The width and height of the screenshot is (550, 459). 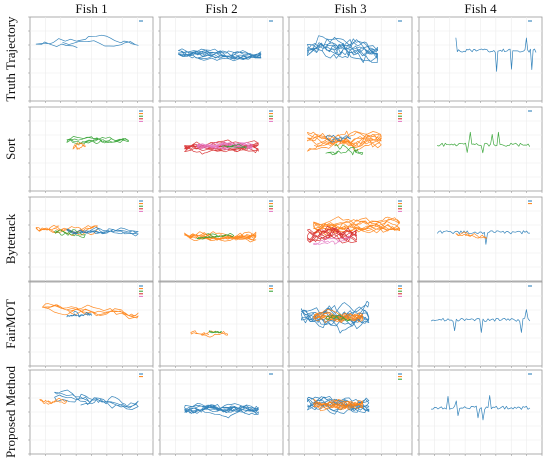 What do you see at coordinates (350, 8) in the screenshot?
I see `column-title-3: Fish 3` at bounding box center [350, 8].